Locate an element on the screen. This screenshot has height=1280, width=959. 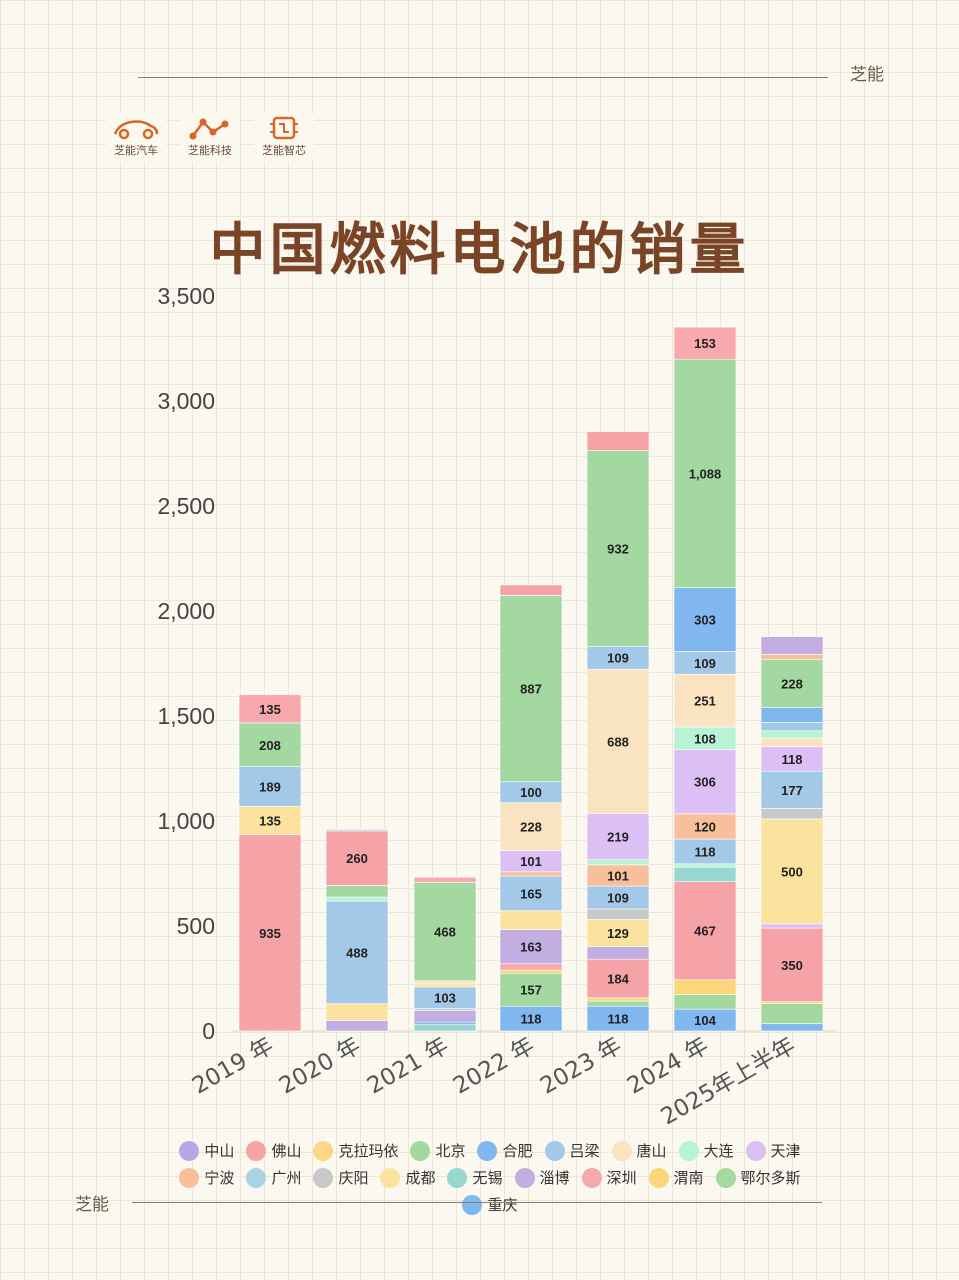
legend-item: 佛山 is located at coordinates (273, 1150).